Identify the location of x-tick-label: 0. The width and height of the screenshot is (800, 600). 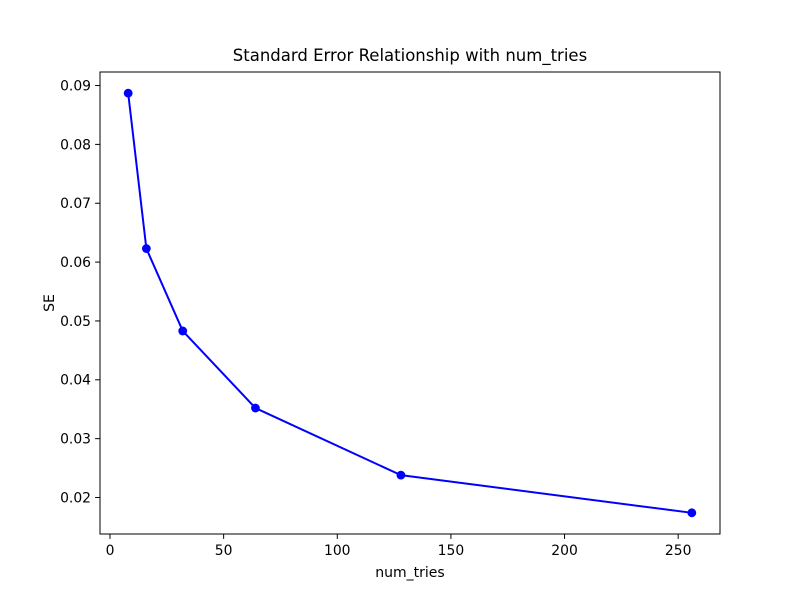
(110, 551).